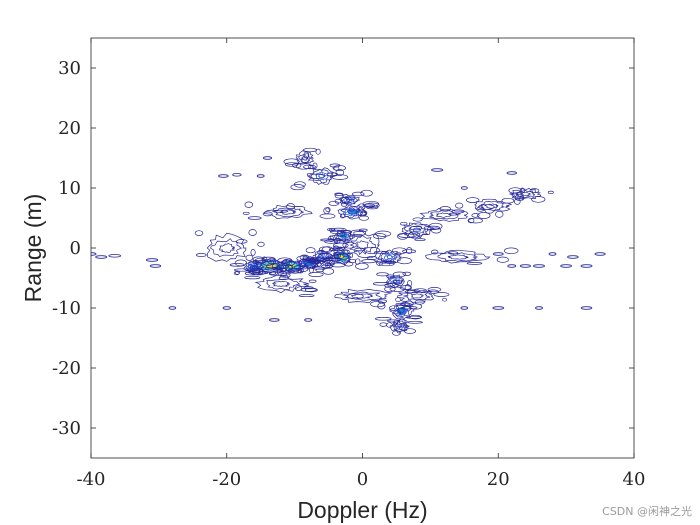 The width and height of the screenshot is (700, 525). Describe the element at coordinates (66, 308) in the screenshot. I see `y-tick-label: -10` at that location.